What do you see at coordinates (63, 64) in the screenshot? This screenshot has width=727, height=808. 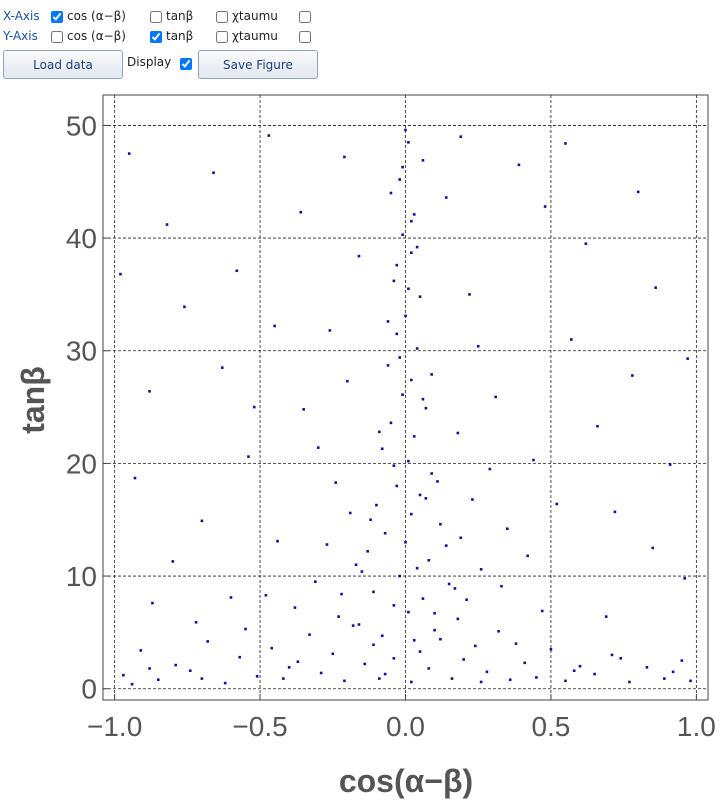 I see `load-button: Load data` at bounding box center [63, 64].